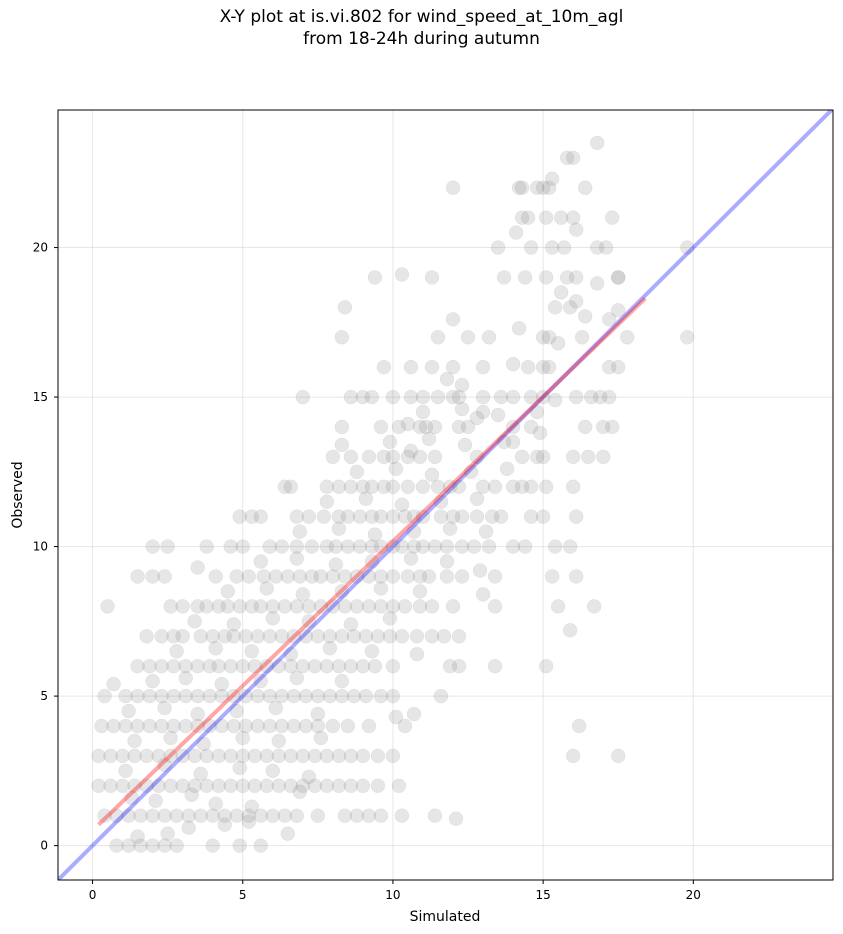  Describe the element at coordinates (44, 696) in the screenshot. I see `y-tick-label: 5` at that location.